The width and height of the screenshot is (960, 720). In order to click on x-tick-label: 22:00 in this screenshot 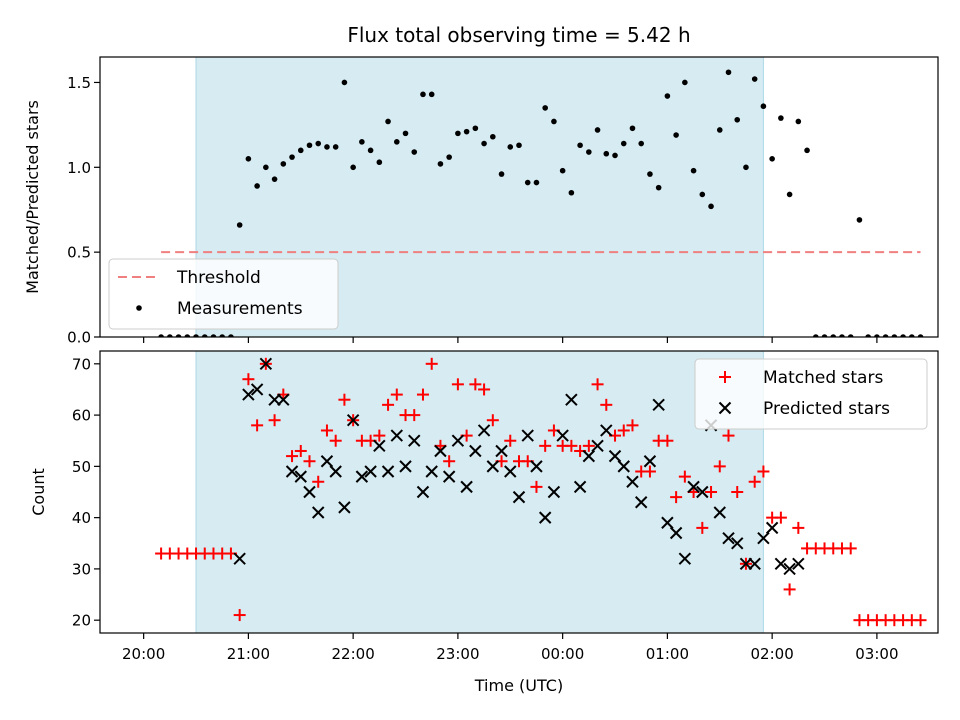, I will do `click(353, 654)`.